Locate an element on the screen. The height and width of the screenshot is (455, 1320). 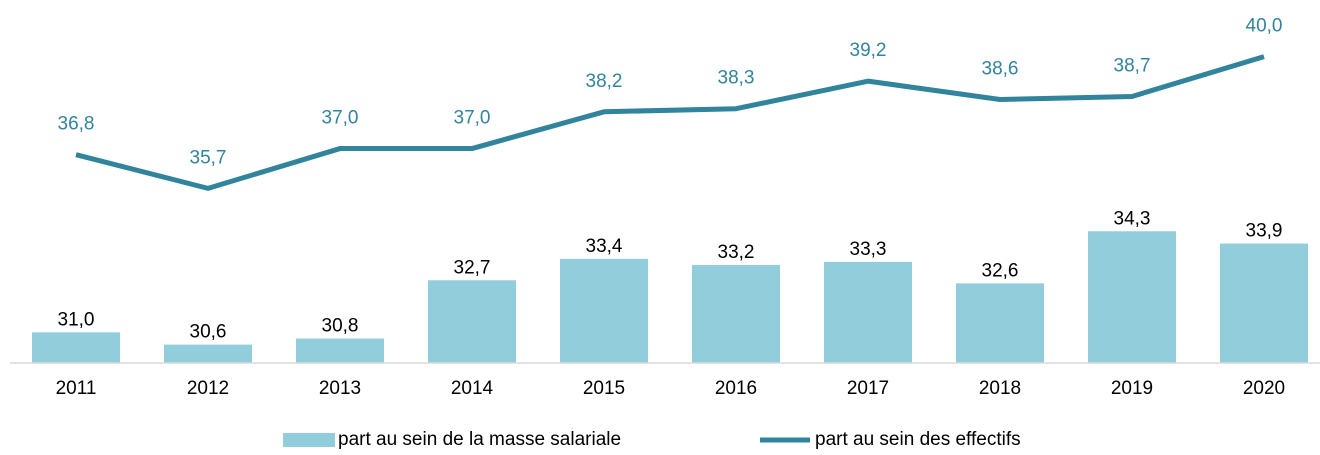
legend-label: part au sein des effectifs is located at coordinates (918, 439).